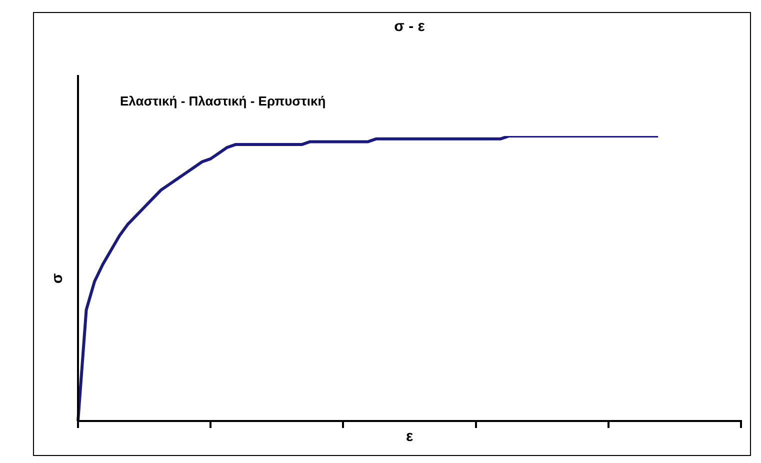  Describe the element at coordinates (57, 278) in the screenshot. I see `y-axis-title: σ` at that location.